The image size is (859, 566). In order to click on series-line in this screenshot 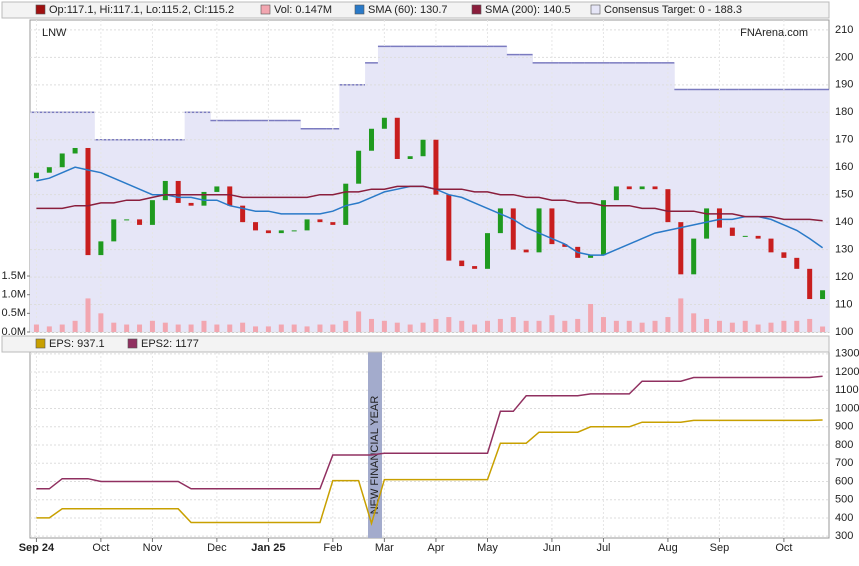, I will do `click(429, 203)`.